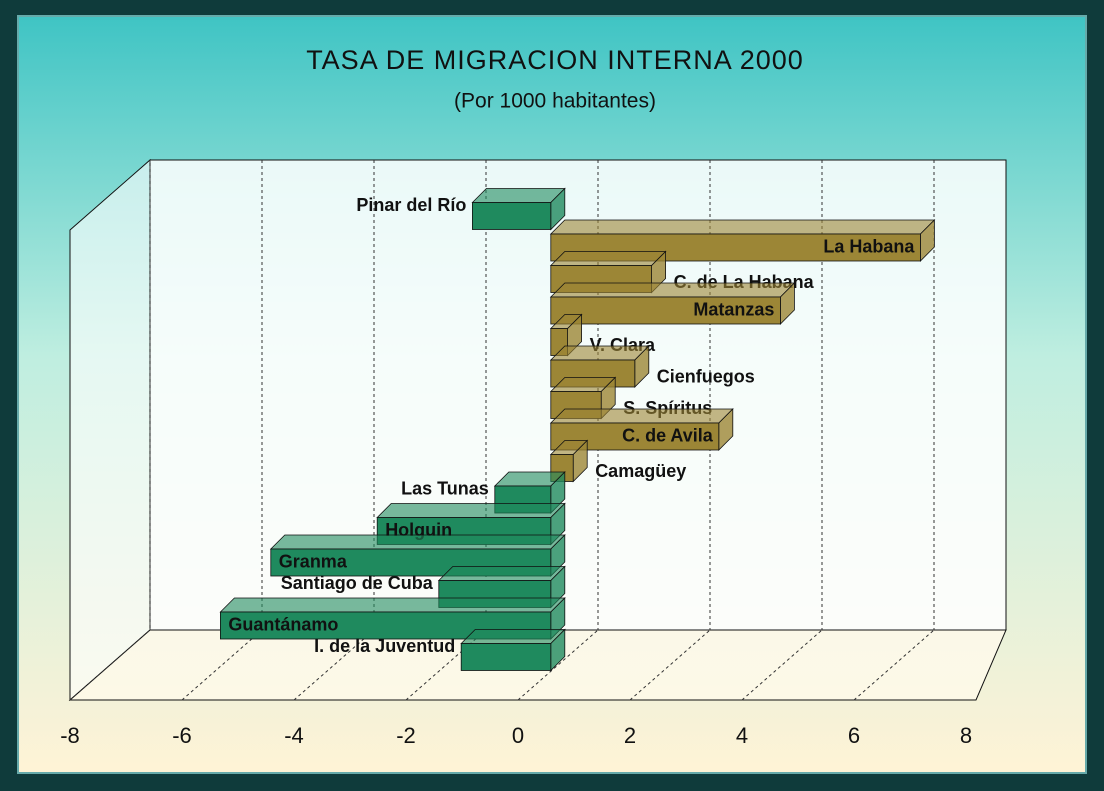  Describe the element at coordinates (182, 735) in the screenshot. I see `x-tick-label: -6` at that location.